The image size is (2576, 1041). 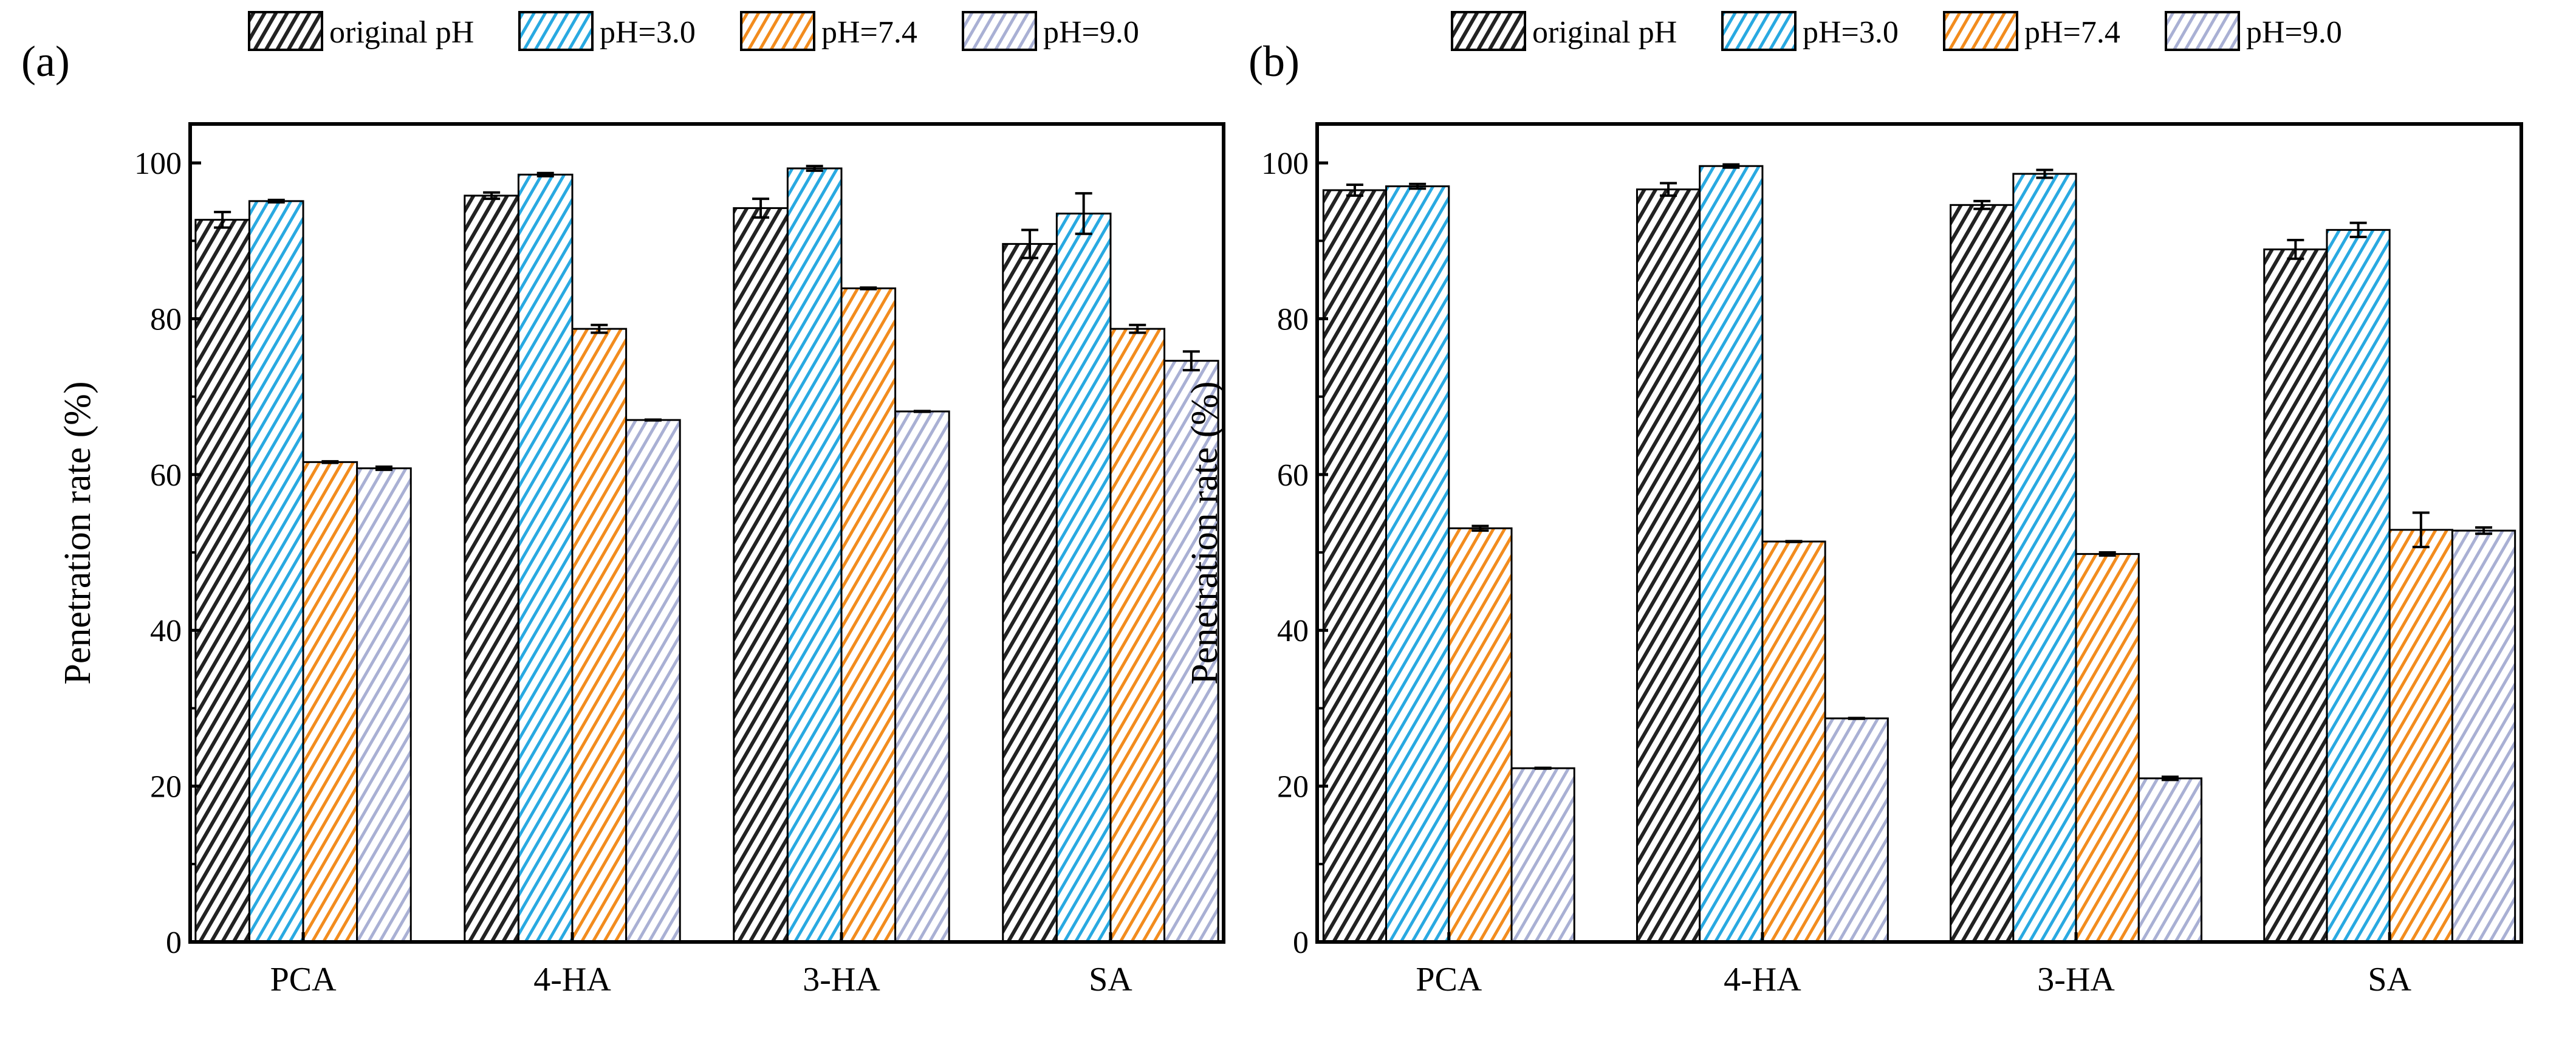 I want to click on panel-label: (a), so click(x=45, y=61).